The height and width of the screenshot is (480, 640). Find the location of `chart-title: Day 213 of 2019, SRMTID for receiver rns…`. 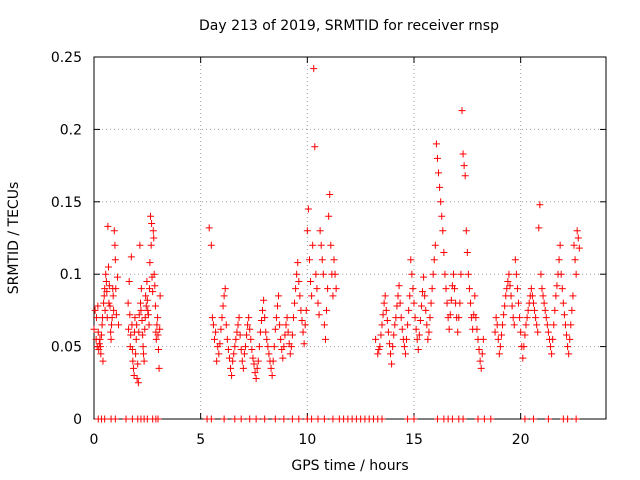

chart-title: Day 213 of 2019, SRMTID for receiver rns… is located at coordinates (349, 26).